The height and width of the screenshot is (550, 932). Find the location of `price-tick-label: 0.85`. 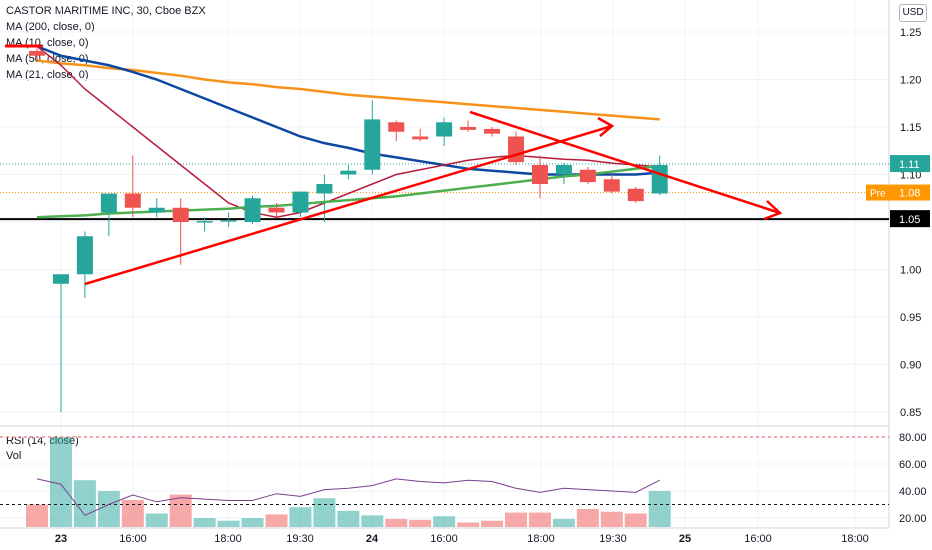

price-tick-label: 0.85 is located at coordinates (910, 413).